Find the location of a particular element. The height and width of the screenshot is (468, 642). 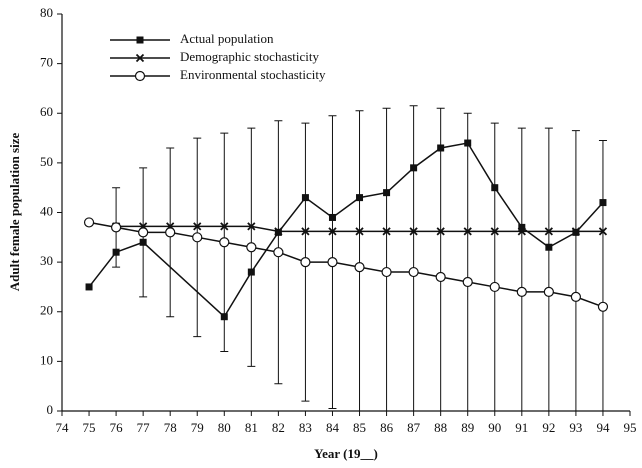

legend-label: Actual population is located at coordinates (227, 38).